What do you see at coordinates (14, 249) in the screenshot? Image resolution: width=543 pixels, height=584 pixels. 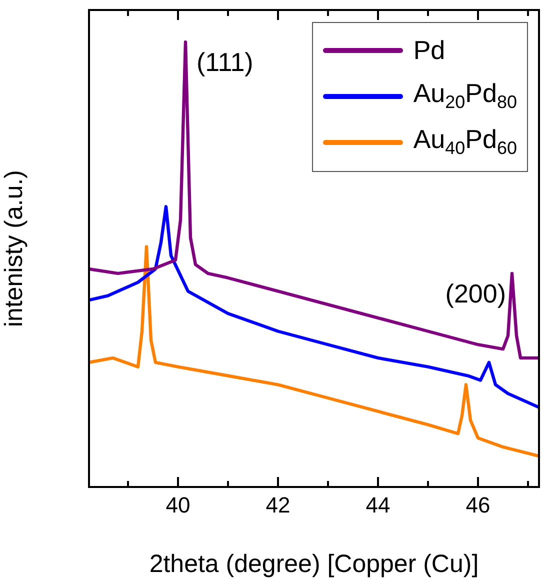 I see `y-axis-title: intenisty (a.u.)` at bounding box center [14, 249].